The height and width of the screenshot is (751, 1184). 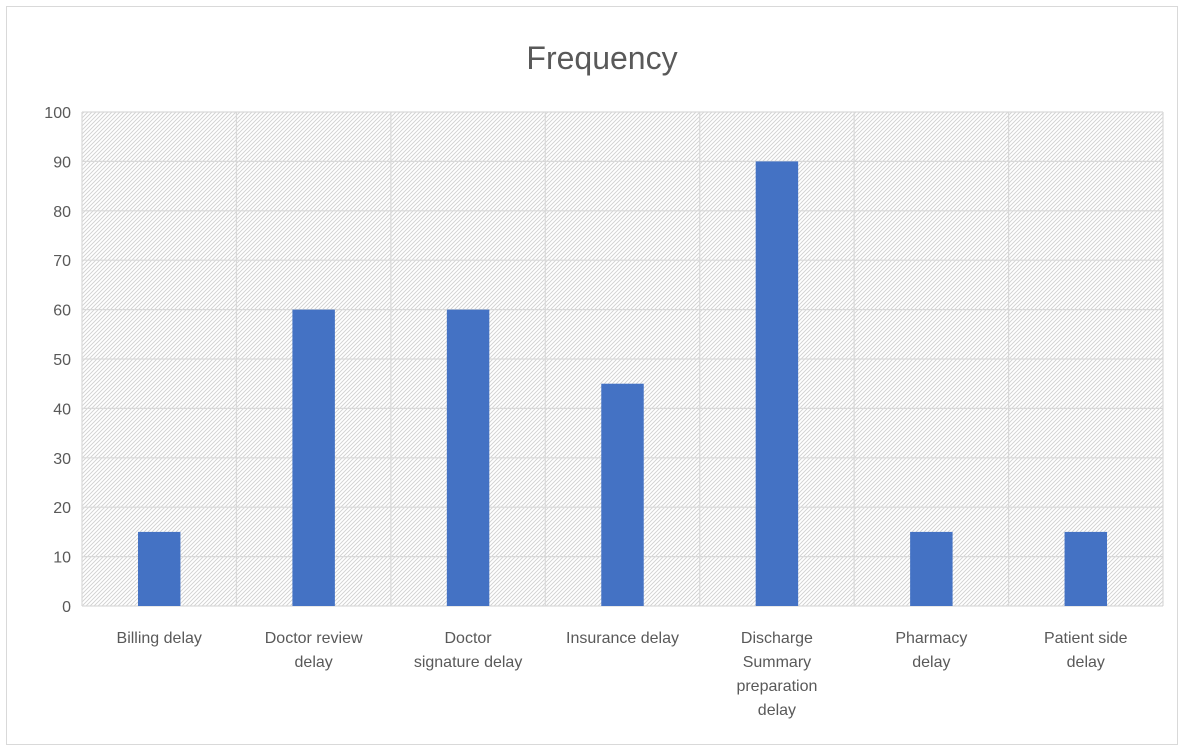 I want to click on y-tick-label: 30, so click(x=62, y=459).